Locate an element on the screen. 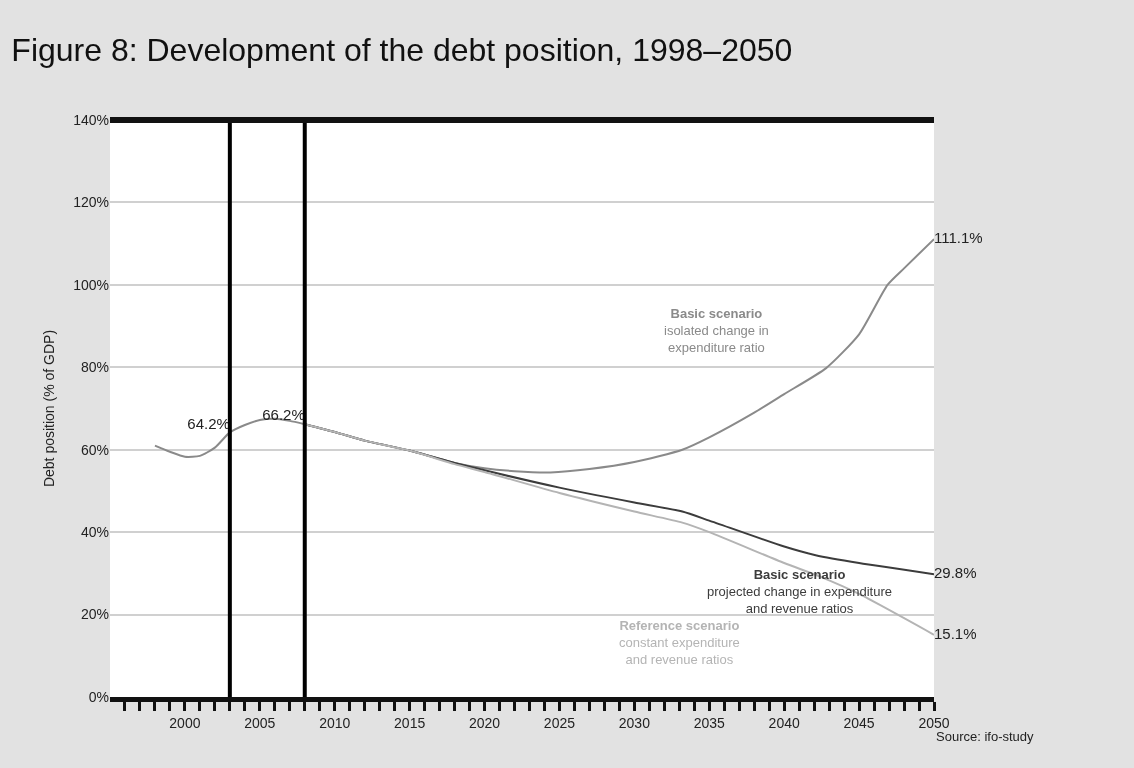  chart-title: Figure 8: Development of the debt position, 1998–2050 is located at coordinates (402, 49).